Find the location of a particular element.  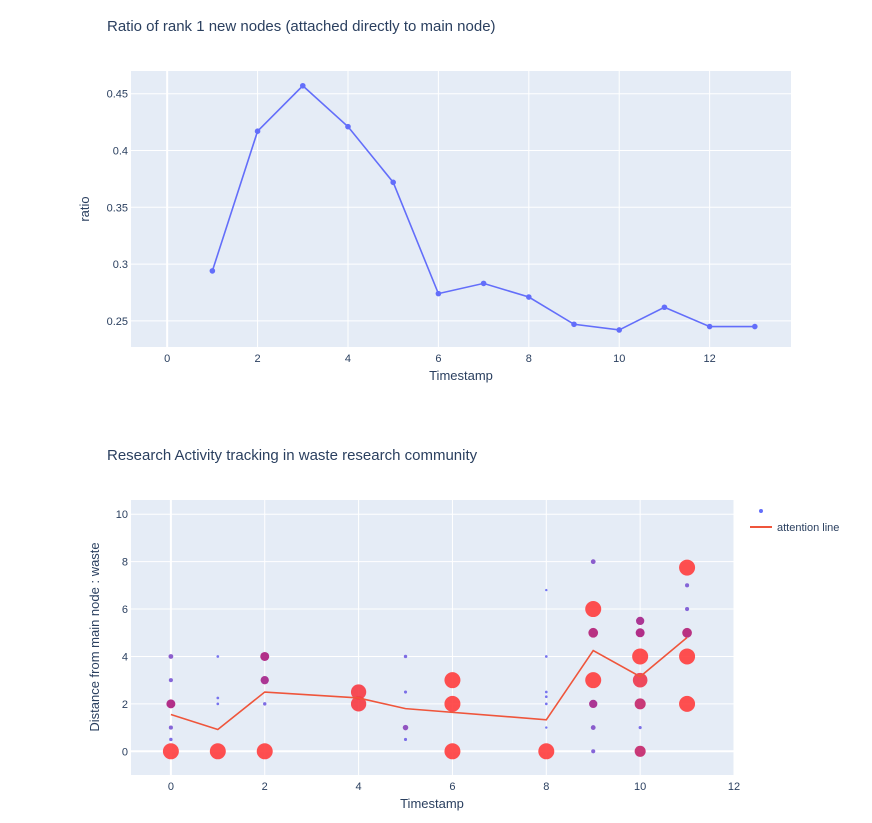

chart2-x-tick-label: 2 is located at coordinates (265, 787).